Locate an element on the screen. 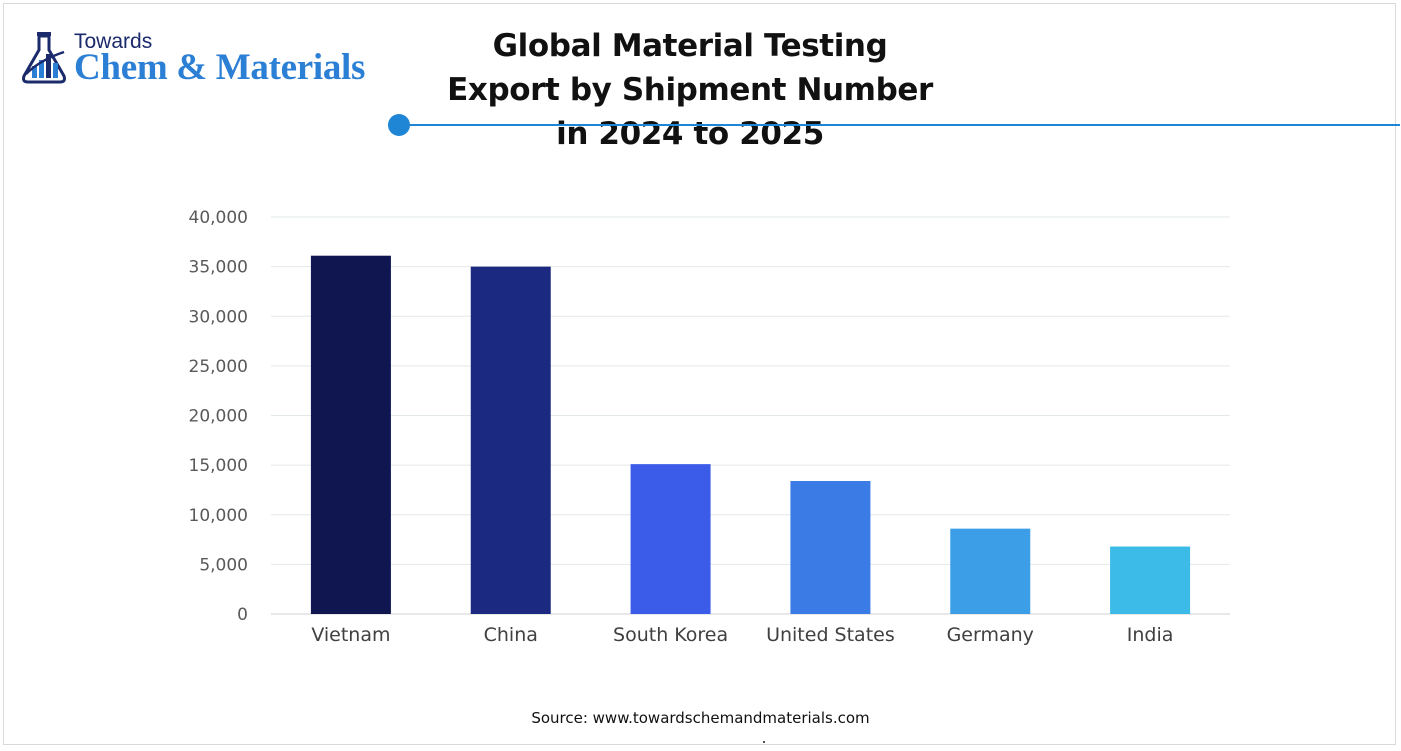 The width and height of the screenshot is (1401, 751). brand-main-line: Chem & Materials is located at coordinates (220, 67).